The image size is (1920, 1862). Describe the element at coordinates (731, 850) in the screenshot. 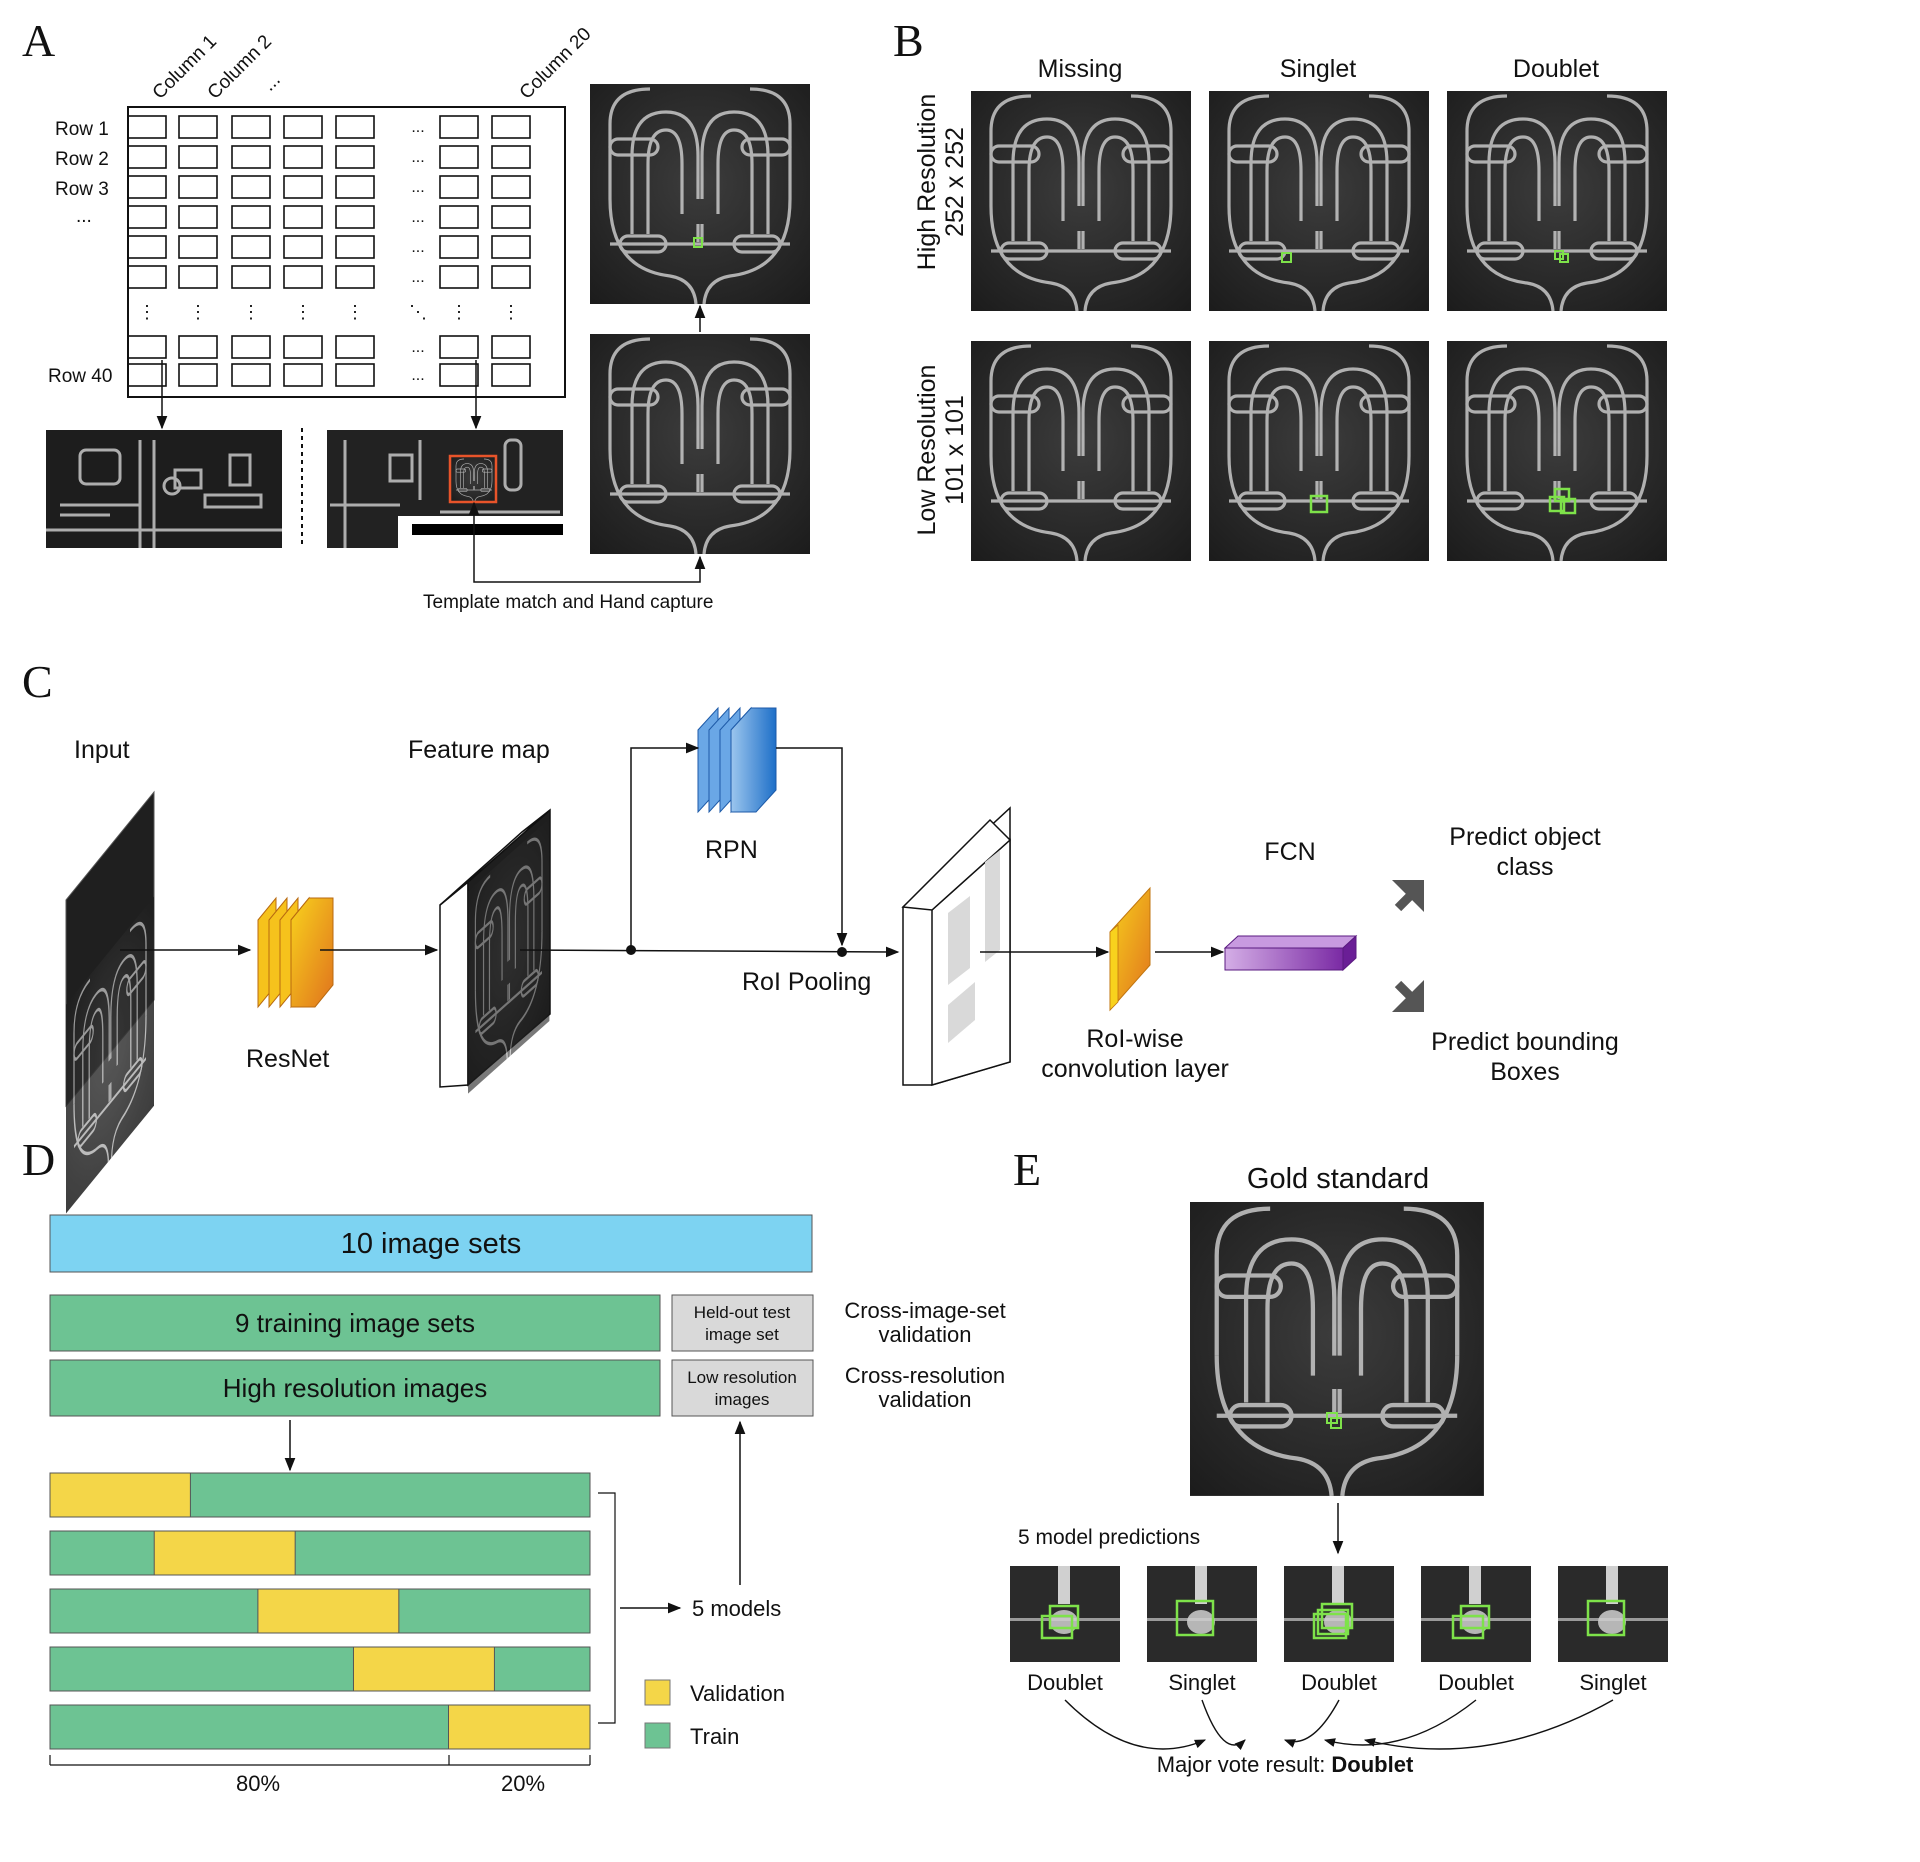

I see `label-rpn: RPN` at that location.